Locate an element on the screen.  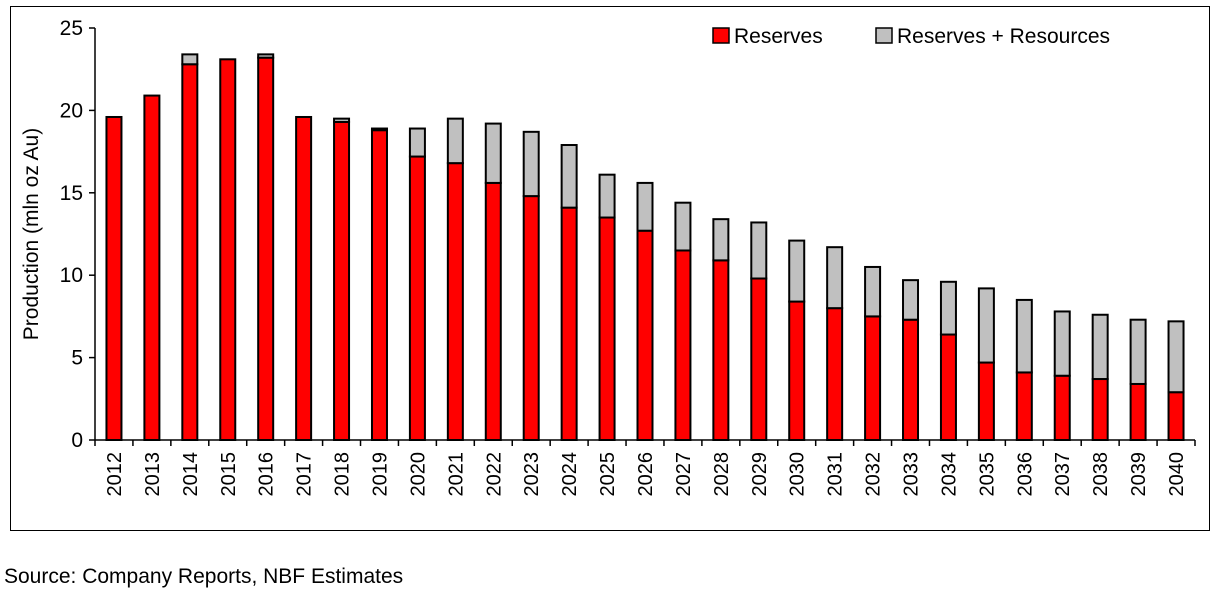
bar-reserves-2013 is located at coordinates (152, 268).